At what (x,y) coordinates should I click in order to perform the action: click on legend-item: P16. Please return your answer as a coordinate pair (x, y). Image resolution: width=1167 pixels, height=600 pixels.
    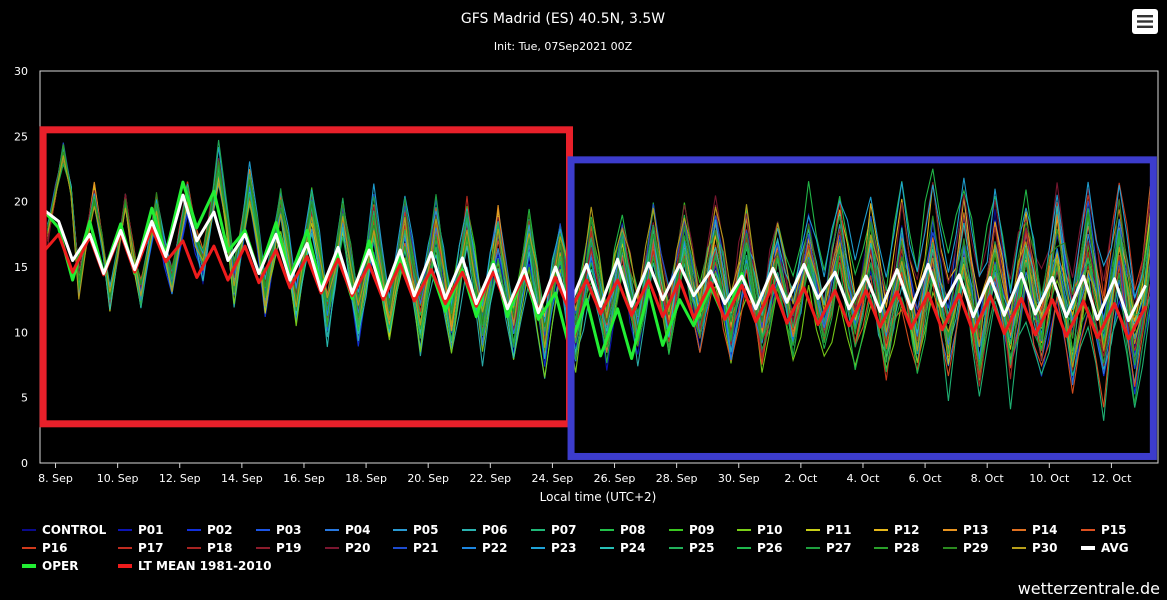
    Looking at the image, I should click on (45, 548).